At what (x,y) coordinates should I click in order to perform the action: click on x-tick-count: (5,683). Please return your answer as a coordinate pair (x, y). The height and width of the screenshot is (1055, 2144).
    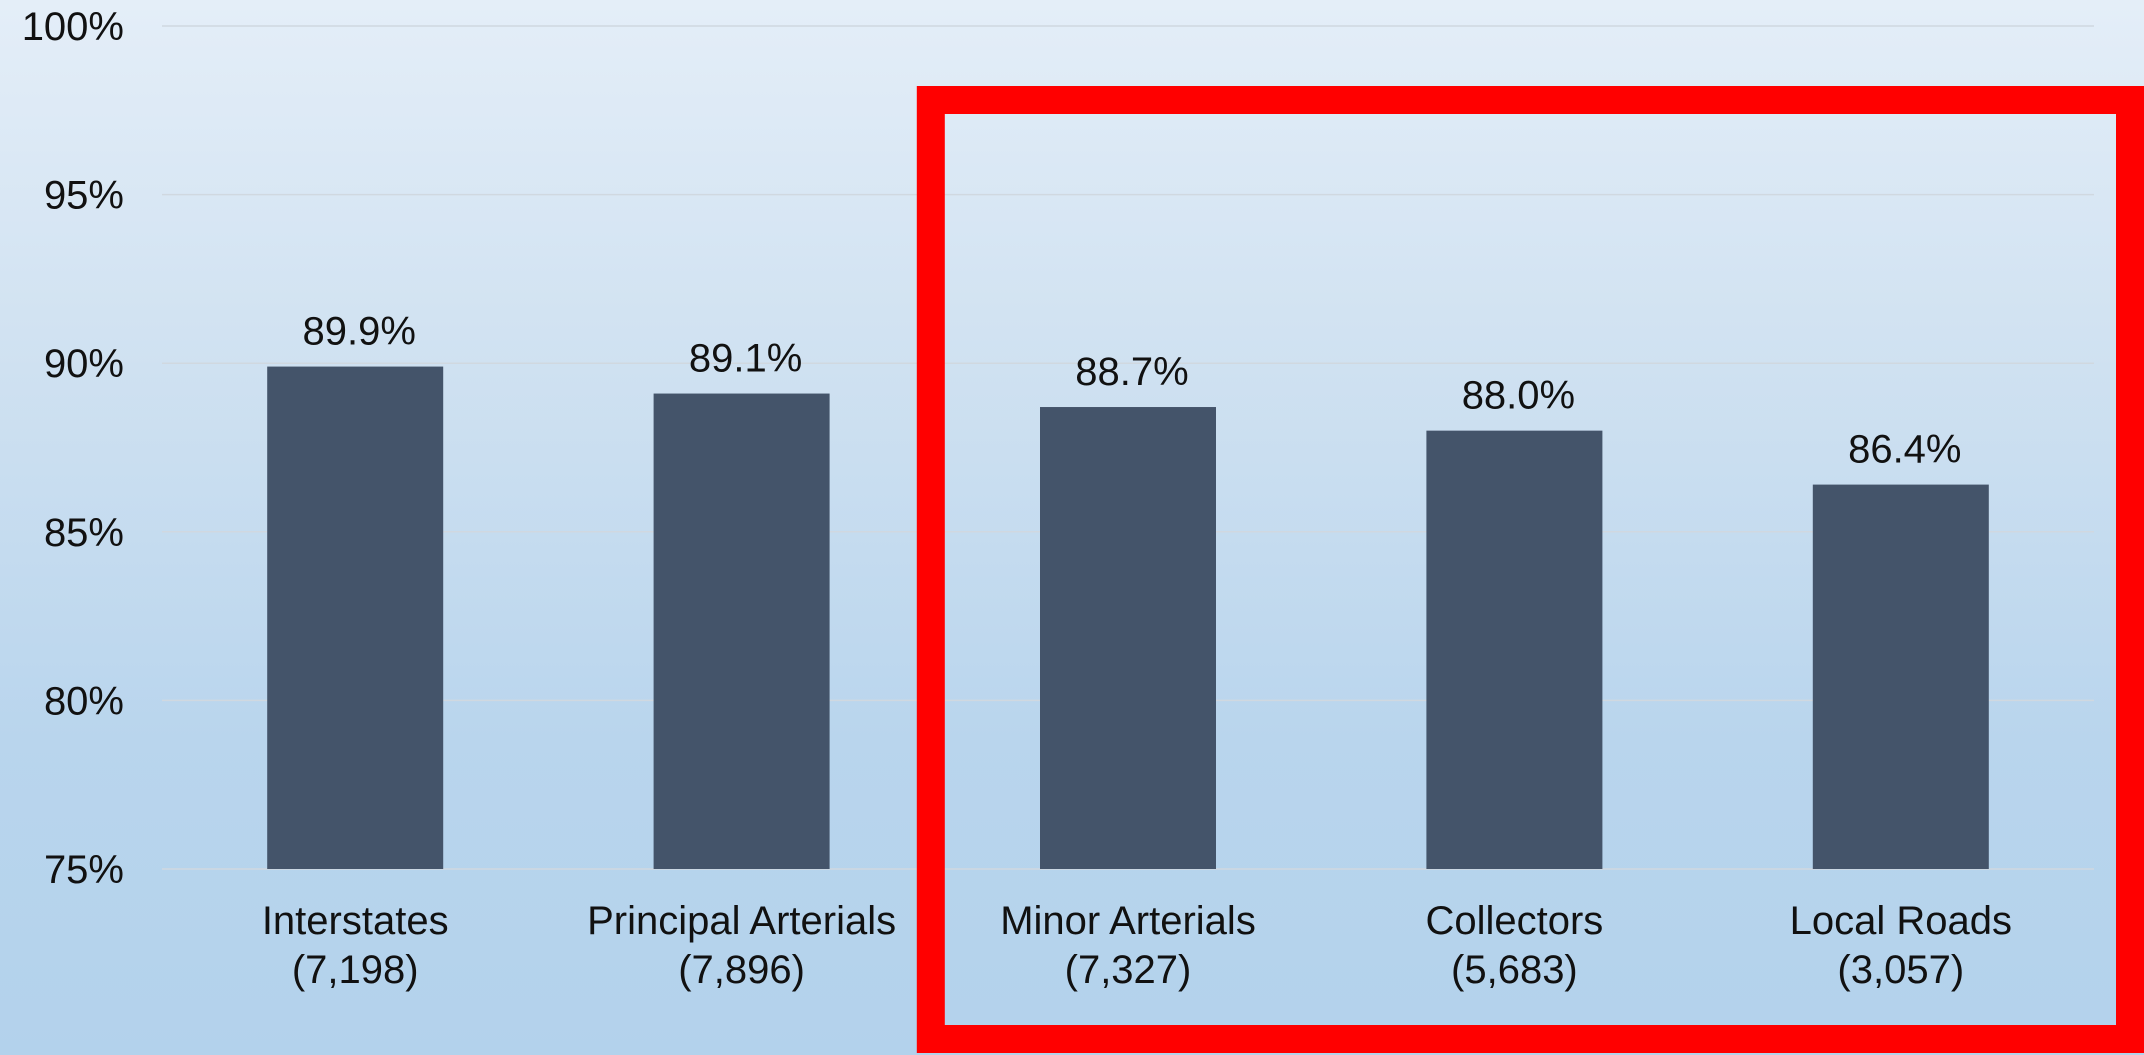
    Looking at the image, I should click on (1514, 970).